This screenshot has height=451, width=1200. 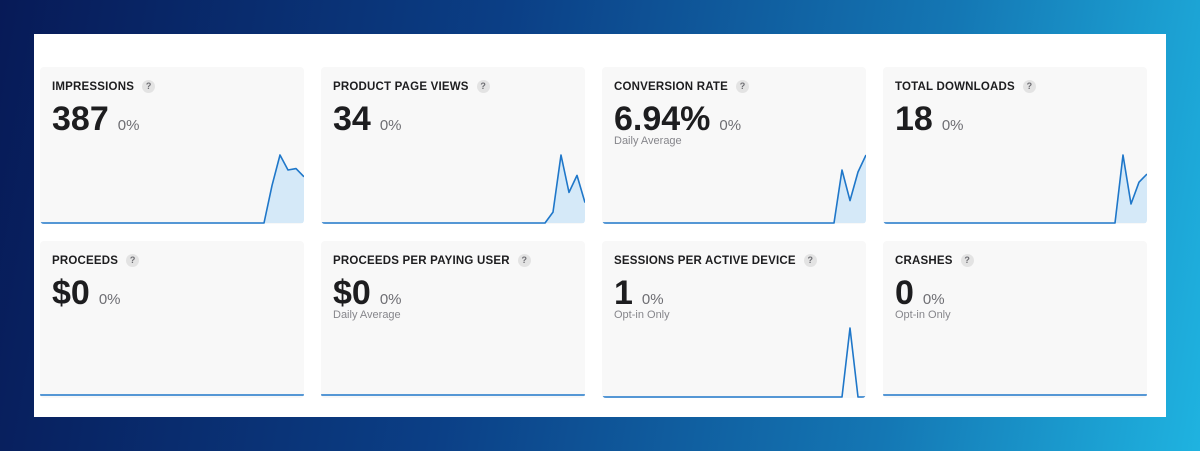 I want to click on metric-card-crashes: CRASHES? 0 0% Opt-in Only, so click(x=1015, y=319).